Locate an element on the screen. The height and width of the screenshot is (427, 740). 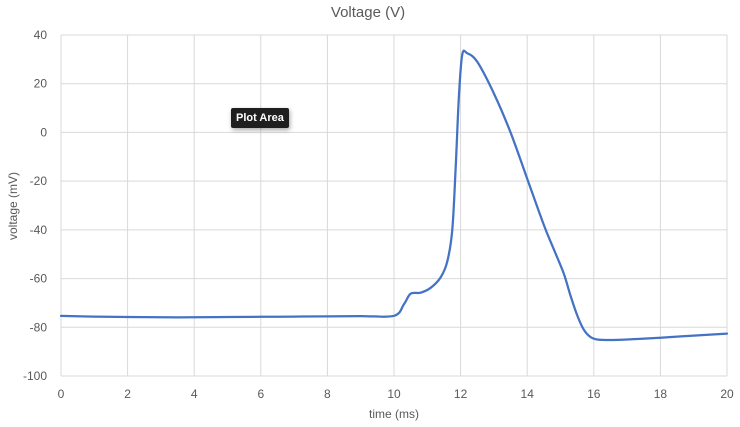
x-tick-label: 8 is located at coordinates (327, 394).